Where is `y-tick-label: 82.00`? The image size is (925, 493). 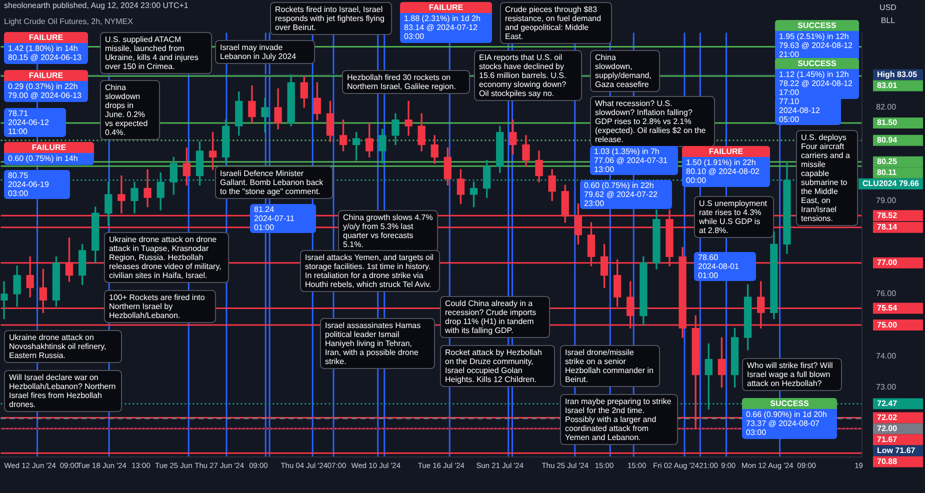 y-tick-label: 82.00 is located at coordinates (886, 107).